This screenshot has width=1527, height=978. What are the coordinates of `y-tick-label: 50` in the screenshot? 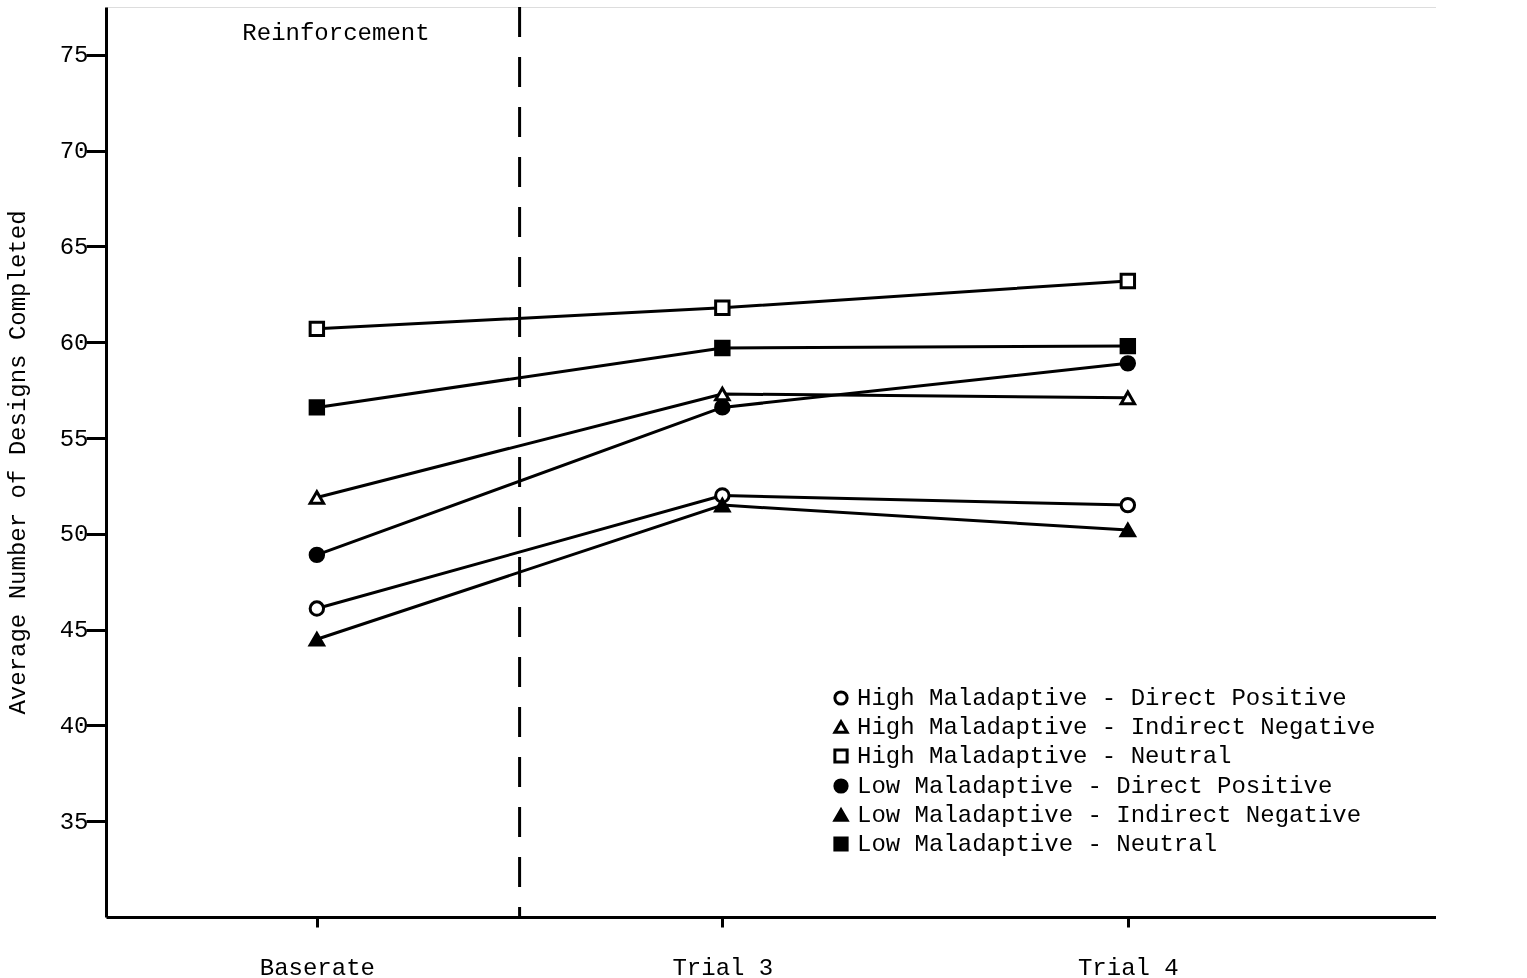 It's located at (74, 535).